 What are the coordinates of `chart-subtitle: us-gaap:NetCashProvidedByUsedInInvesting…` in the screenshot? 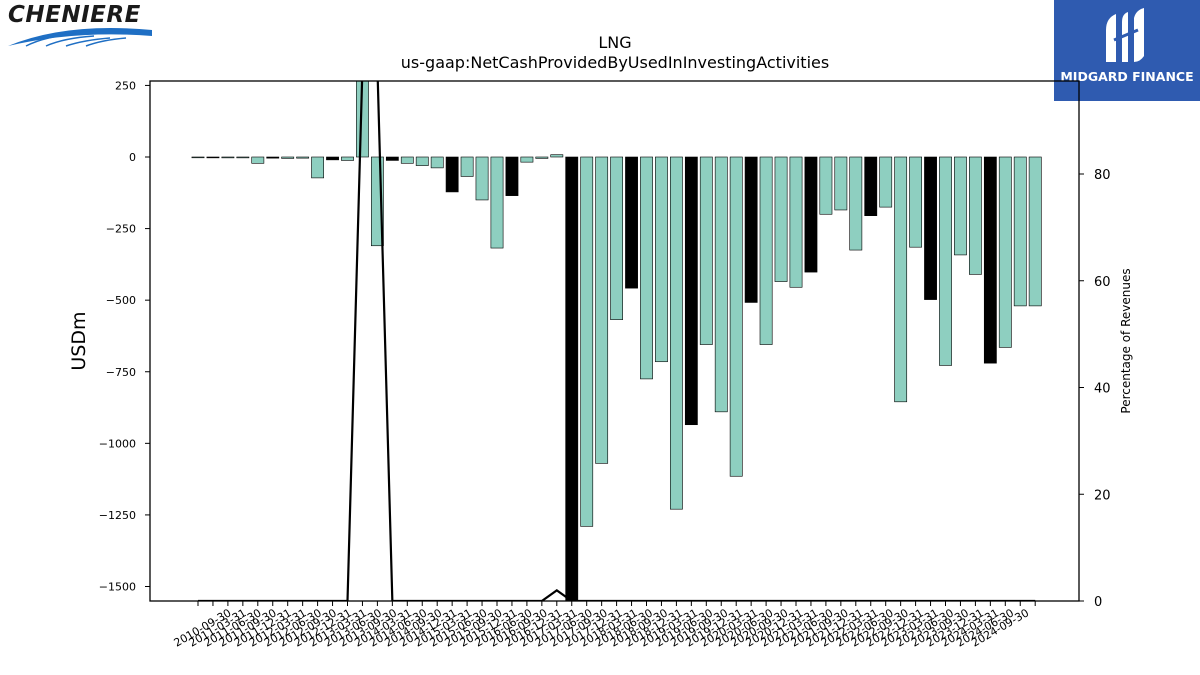 It's located at (615, 62).